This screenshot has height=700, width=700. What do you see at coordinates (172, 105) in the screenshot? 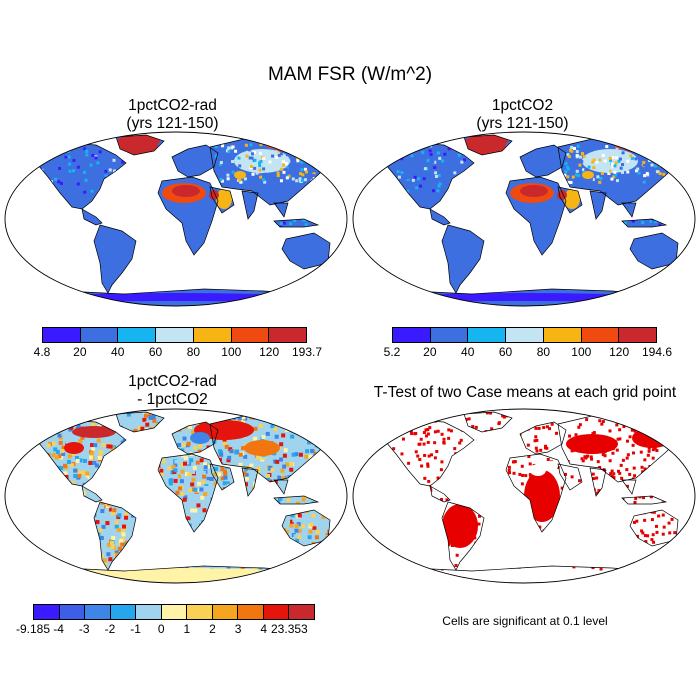
I see `panel-1-title-line1: 1pctCO2-rad` at bounding box center [172, 105].